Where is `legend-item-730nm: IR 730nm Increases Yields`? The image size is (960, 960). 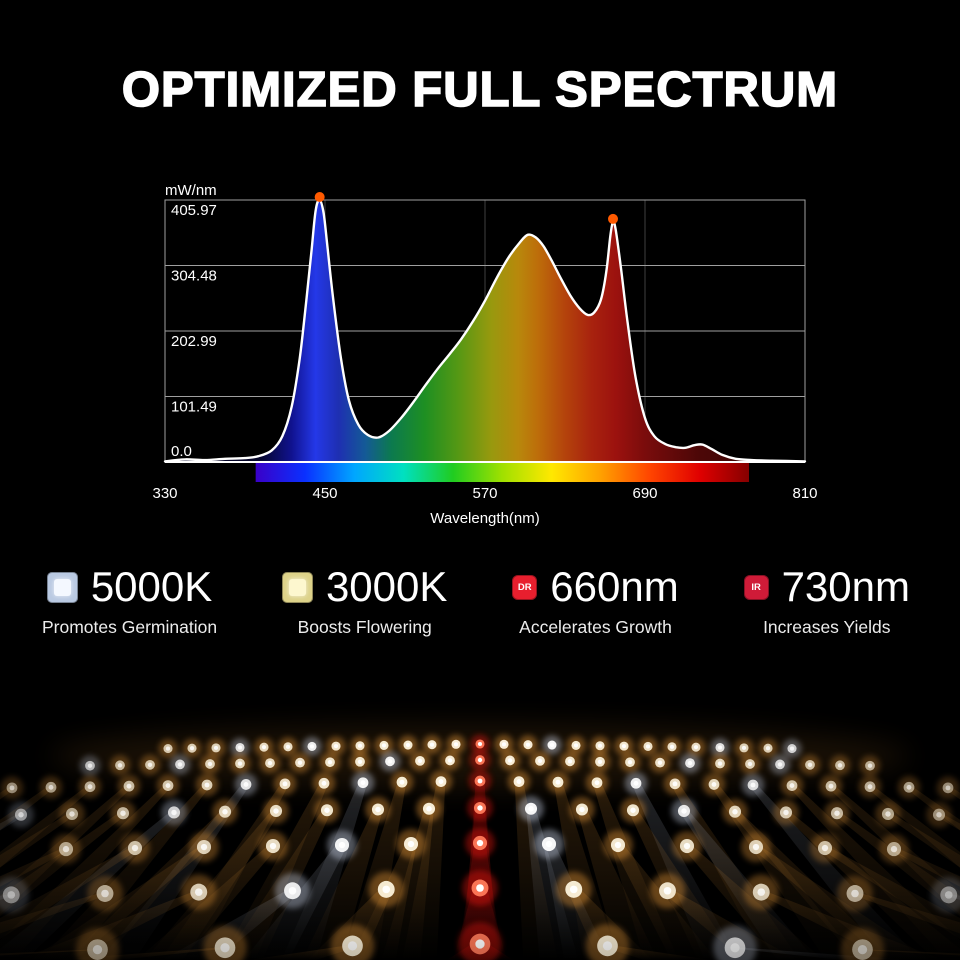
legend-item-730nm: IR 730nm Increases Yields is located at coordinates (826, 602).